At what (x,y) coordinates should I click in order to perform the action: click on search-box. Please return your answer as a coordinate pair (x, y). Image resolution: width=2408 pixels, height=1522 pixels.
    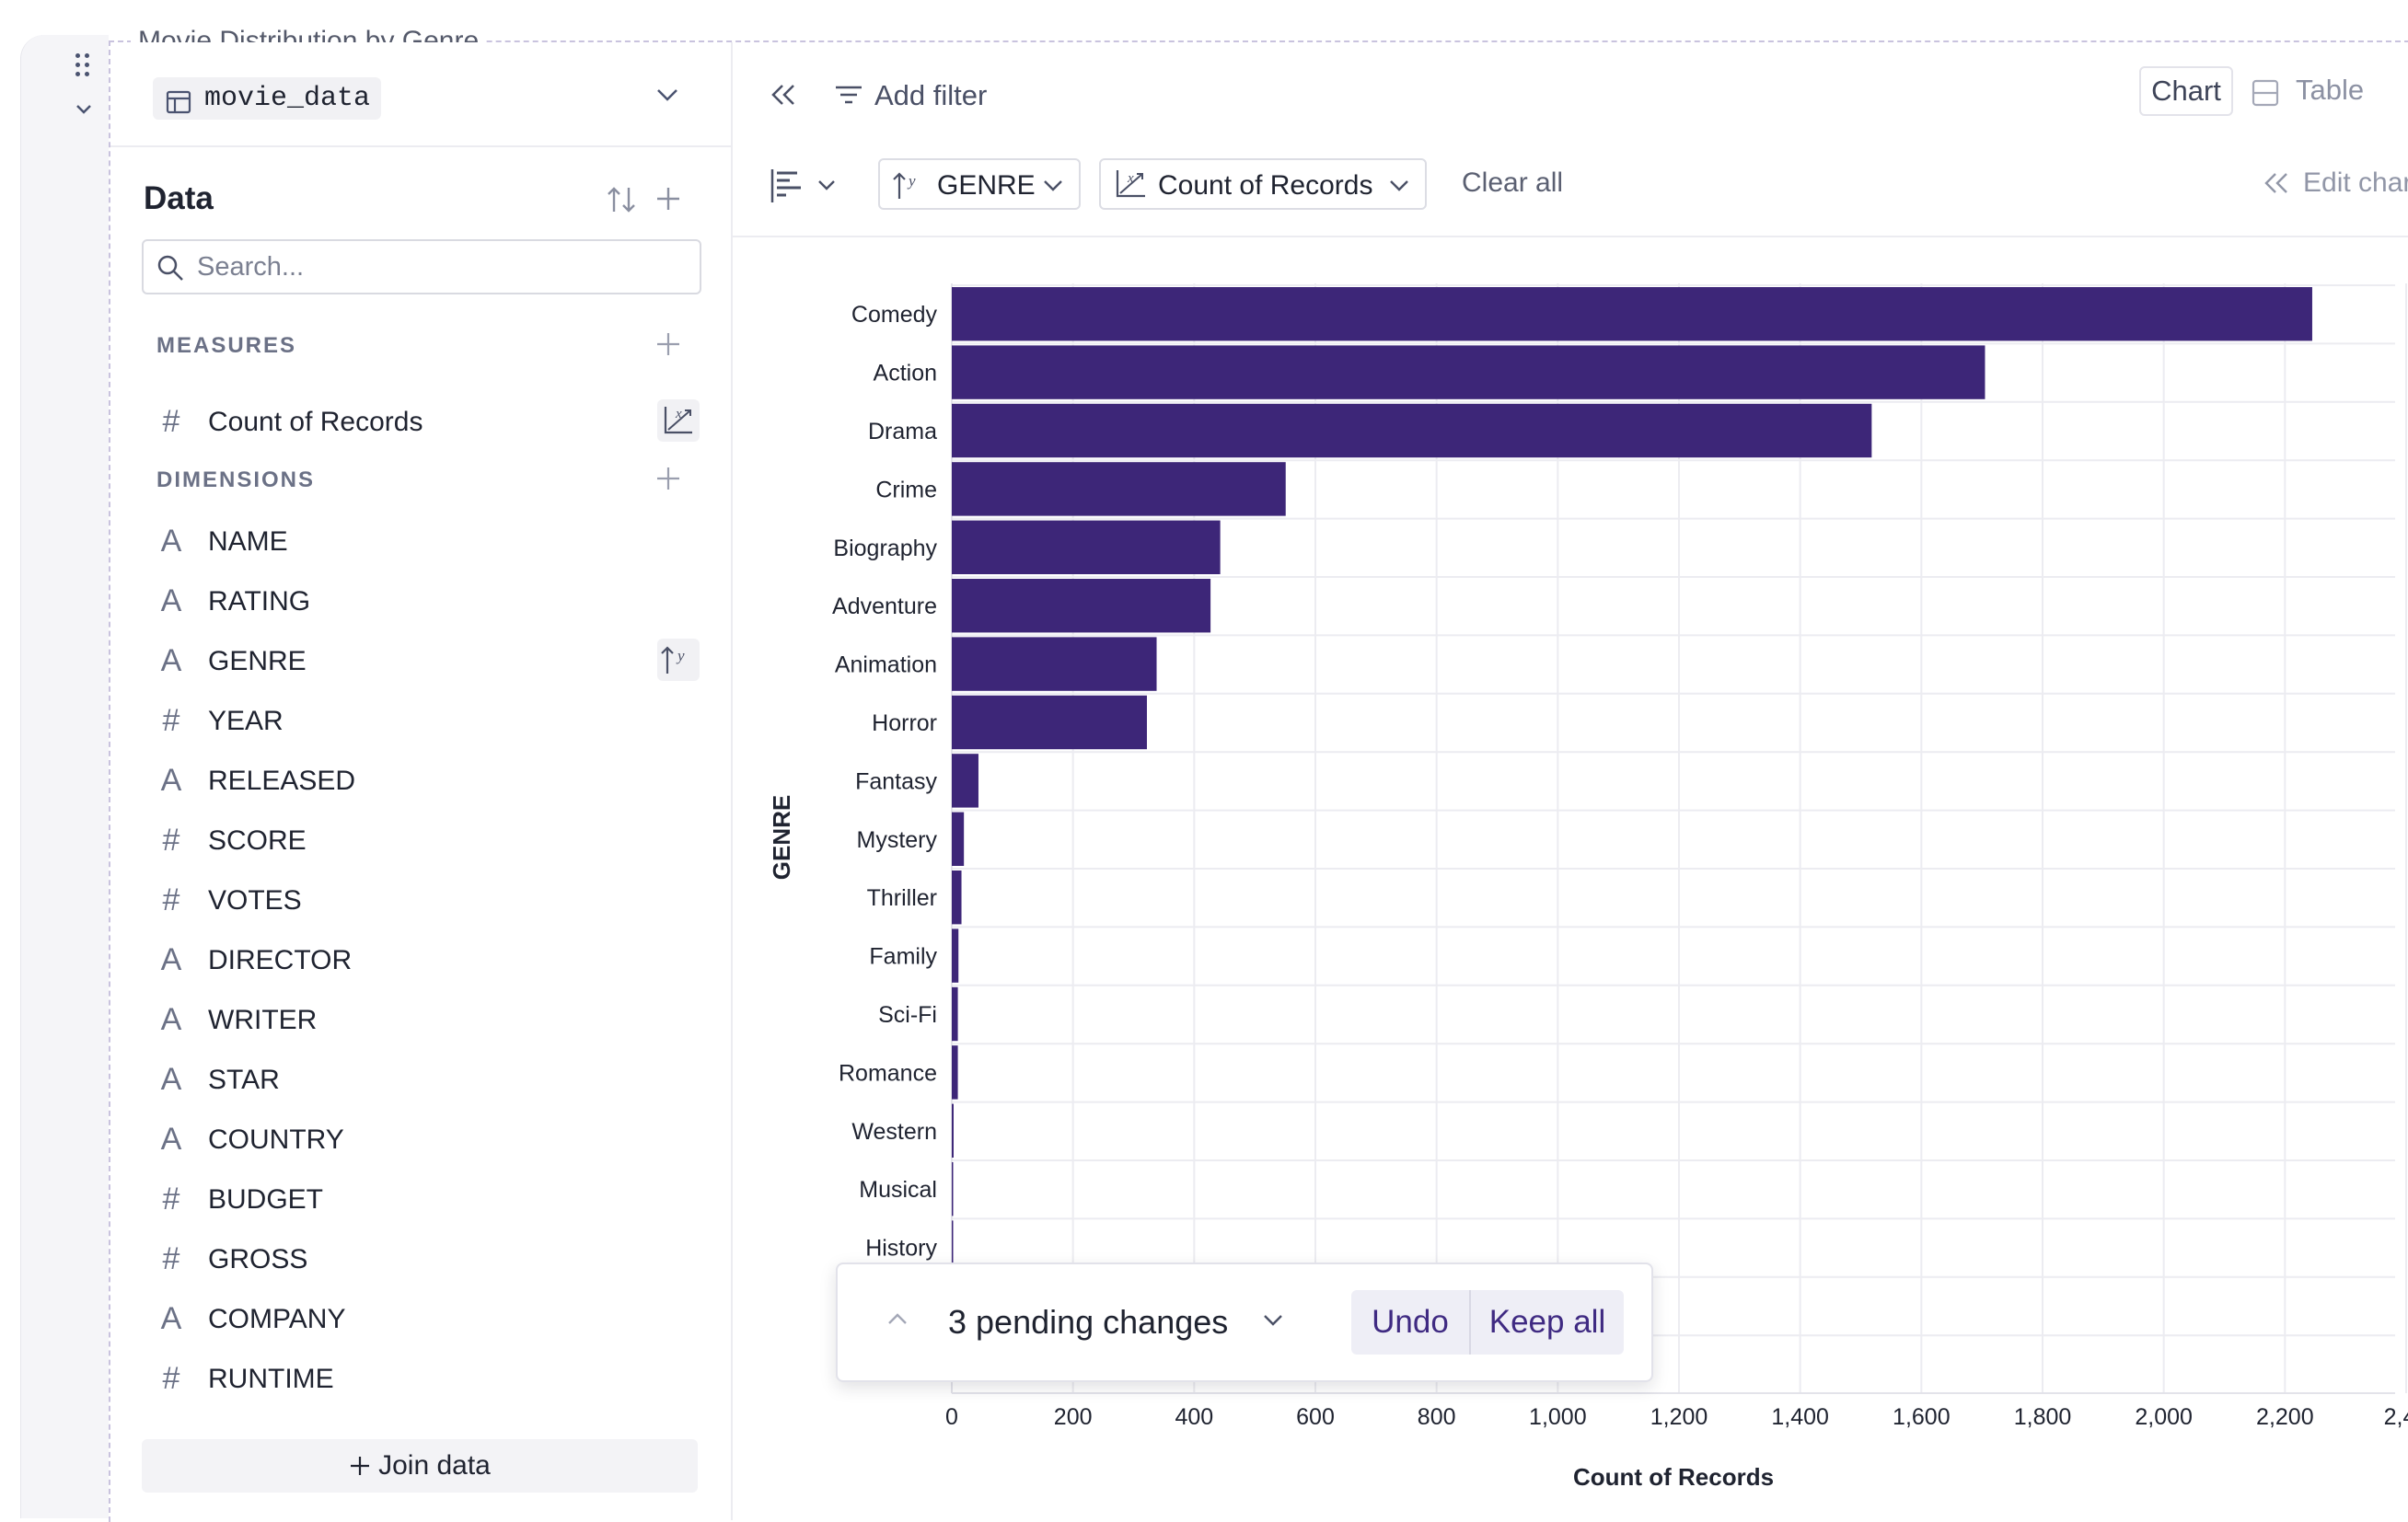
    Looking at the image, I should click on (421, 266).